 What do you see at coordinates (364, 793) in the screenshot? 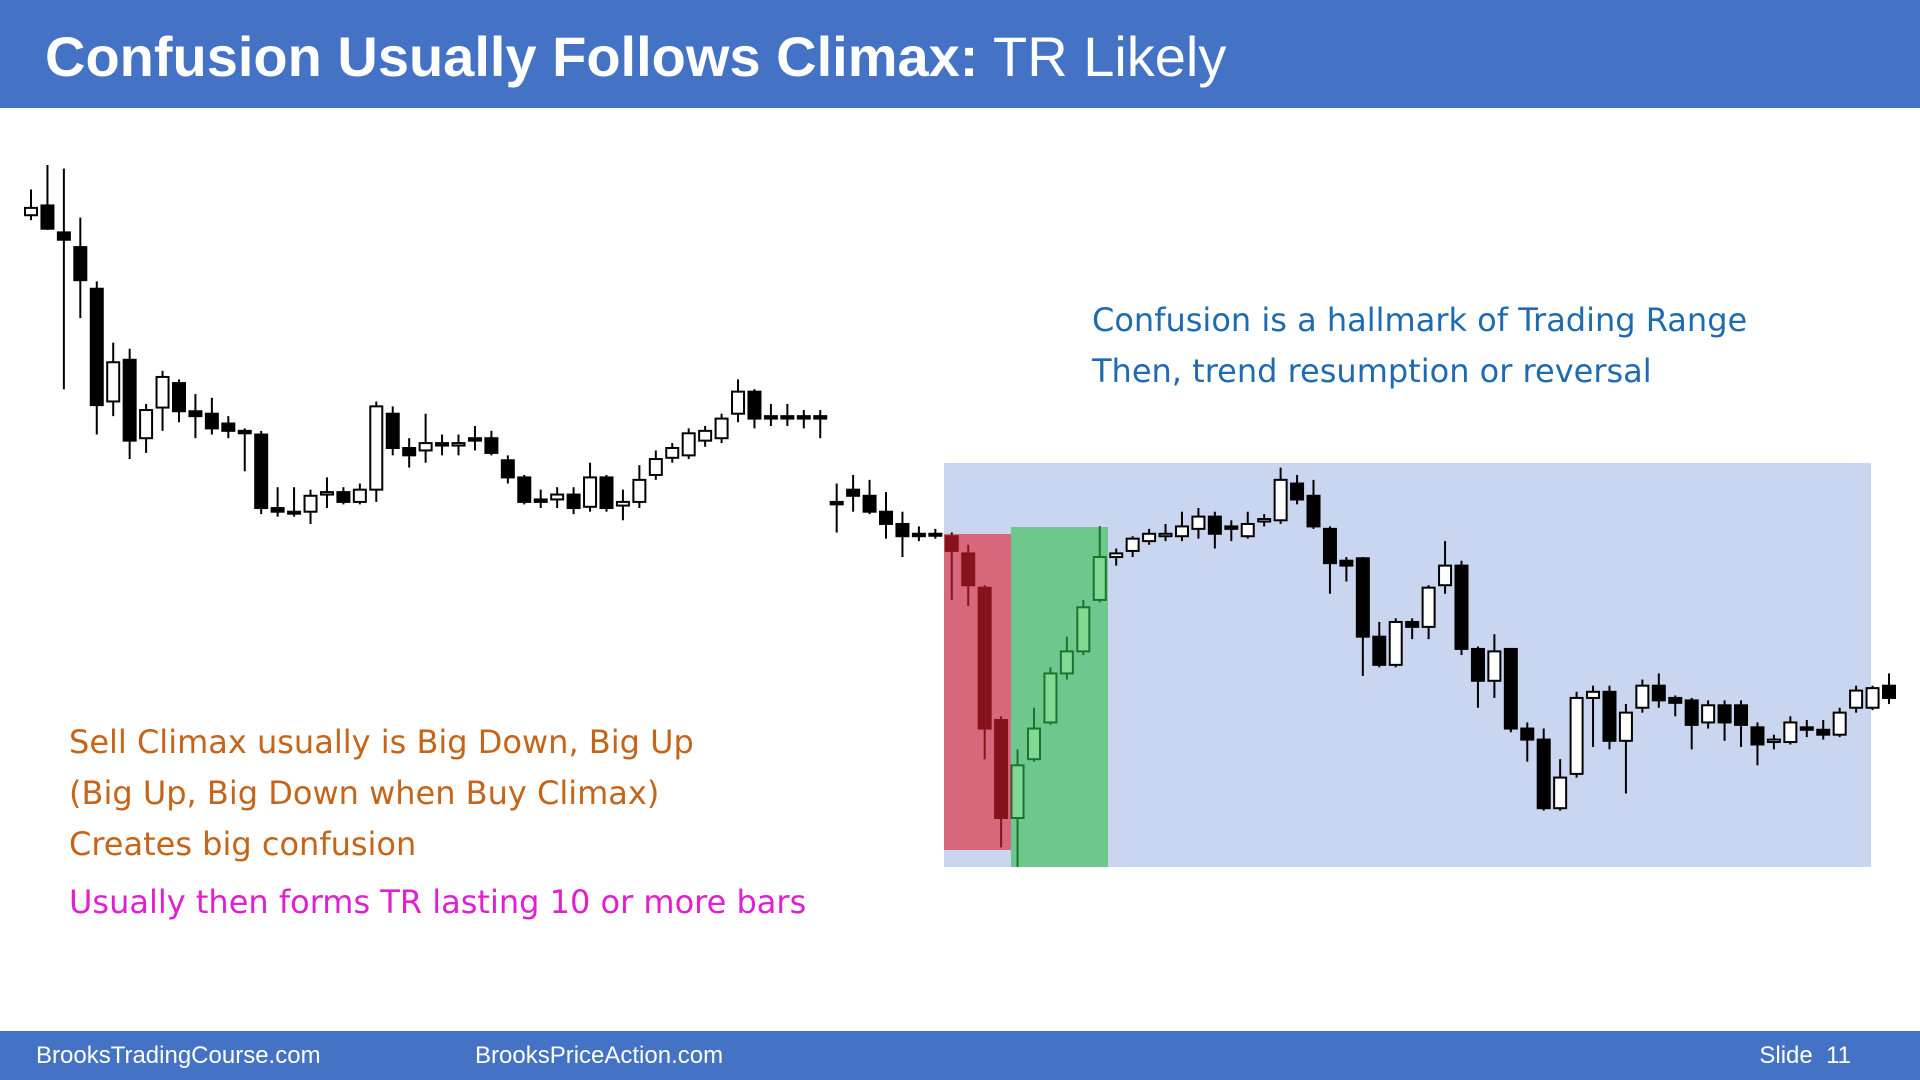
I see `climax-note: (Big Up, Big Down when Buy Climax)` at bounding box center [364, 793].